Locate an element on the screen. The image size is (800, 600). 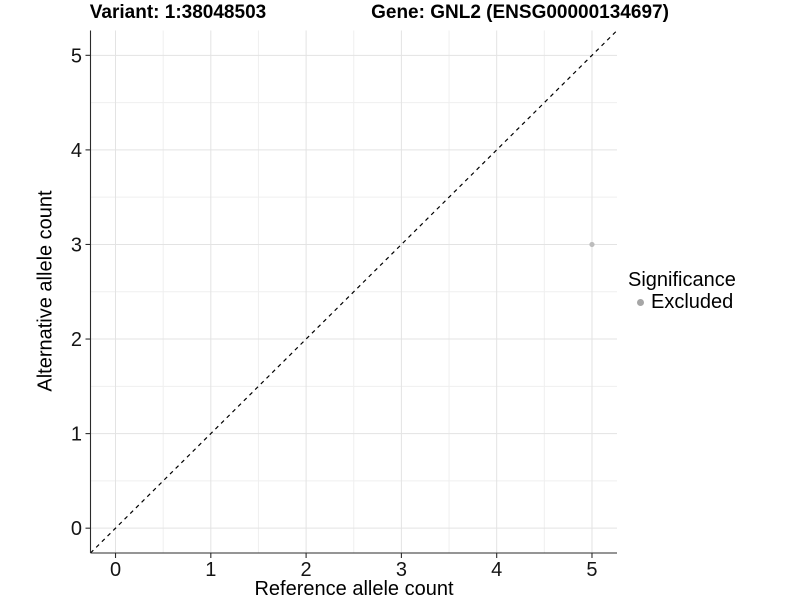
y-tick-label: 0 is located at coordinates (76, 529).